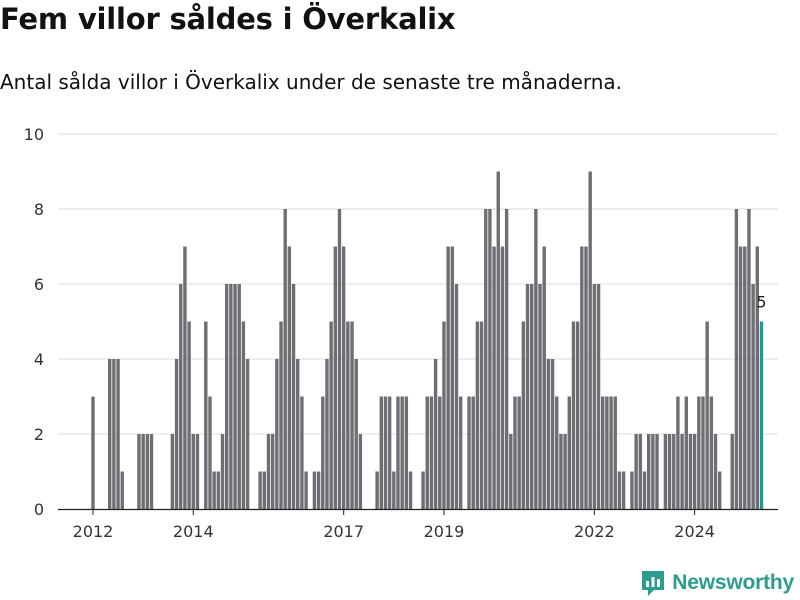 This screenshot has width=800, height=600. What do you see at coordinates (34, 134) in the screenshot?
I see `y-tick-label: 10` at bounding box center [34, 134].